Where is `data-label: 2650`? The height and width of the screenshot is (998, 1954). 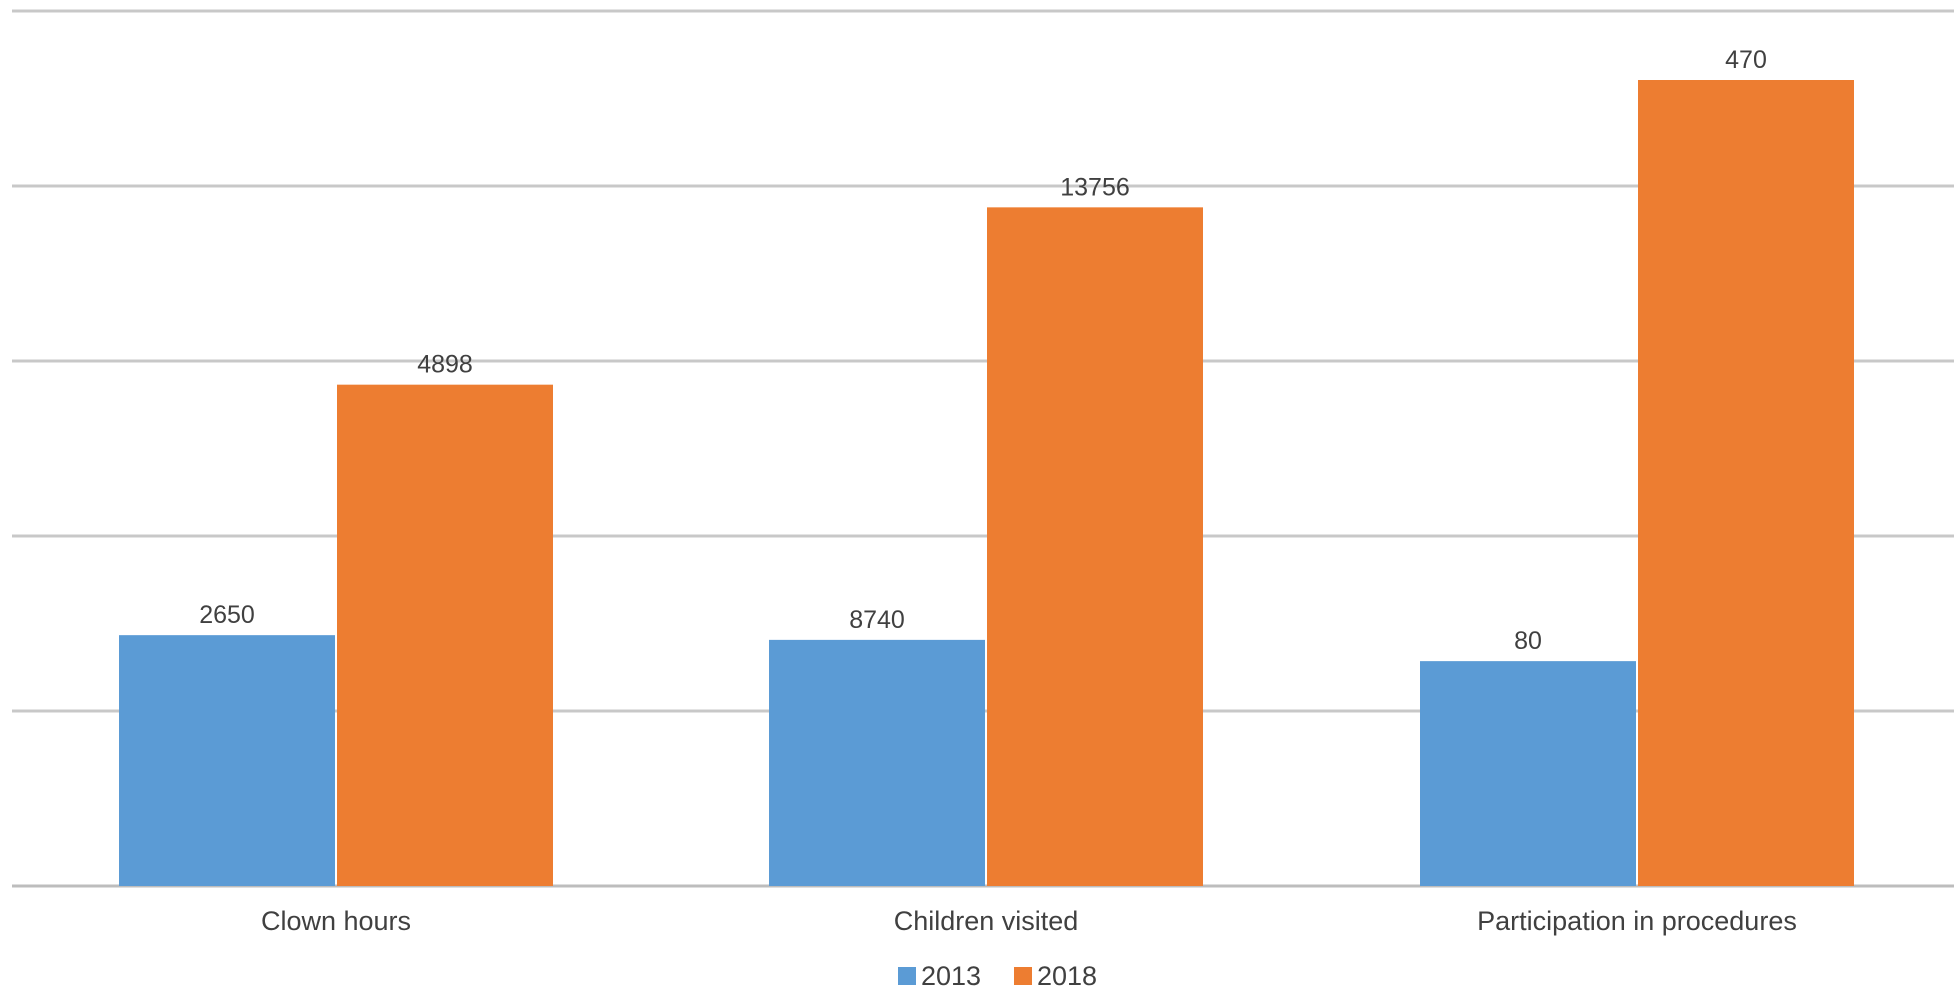
data-label: 2650 is located at coordinates (227, 615).